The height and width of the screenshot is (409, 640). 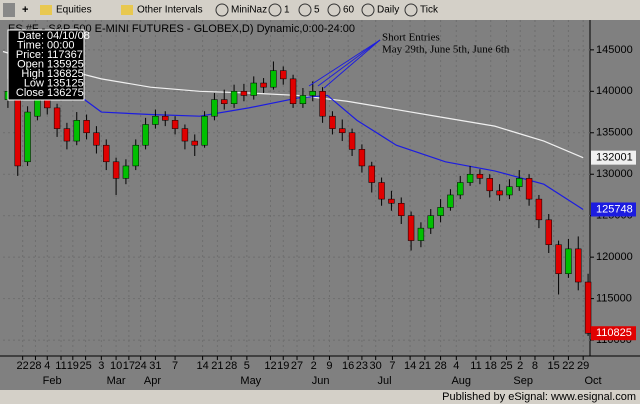 I want to click on x-tick-label: 17, so click(x=129, y=366).